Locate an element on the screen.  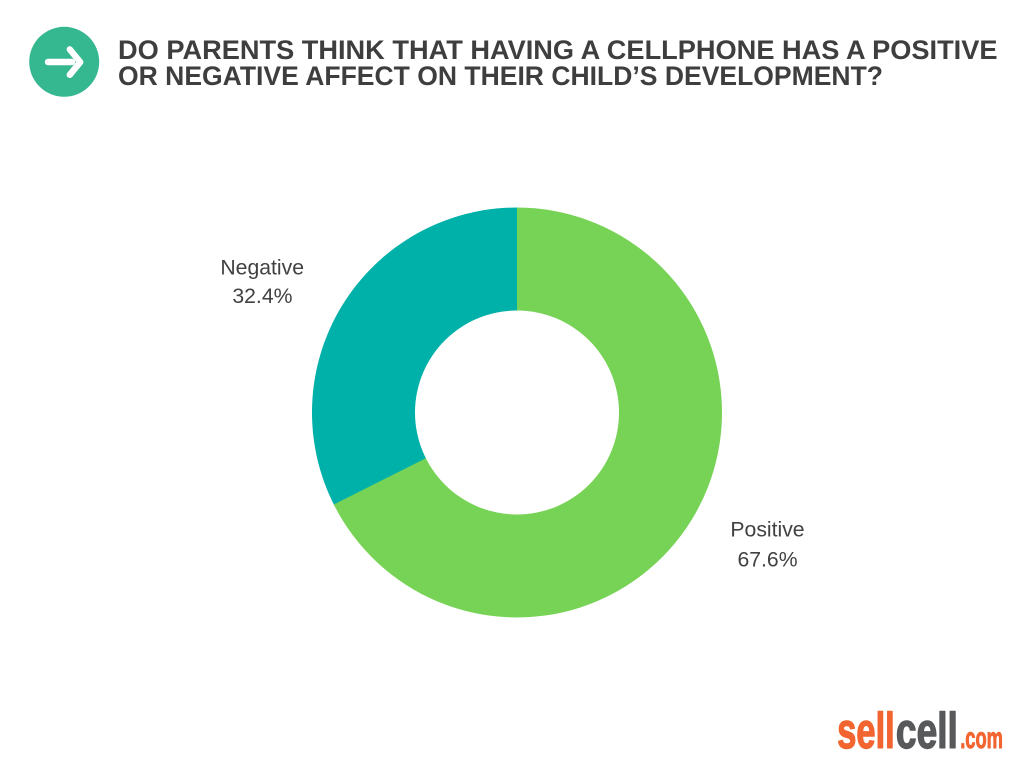
svg-text: Negative is located at coordinates (262, 268).